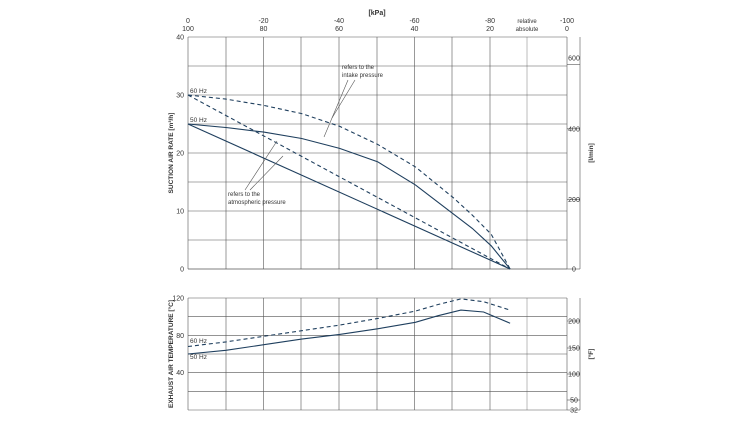 This screenshot has width=750, height=422. Describe the element at coordinates (574, 375) in the screenshot. I see `y-right-tick-label-lower: 100` at that location.